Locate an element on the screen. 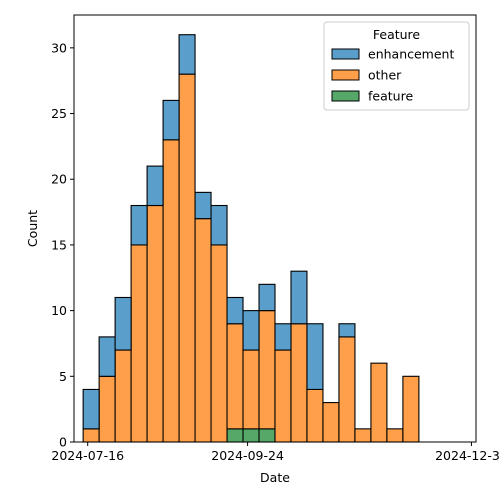 This screenshot has width=500, height=500. x-axis-label: Date is located at coordinates (275, 477).